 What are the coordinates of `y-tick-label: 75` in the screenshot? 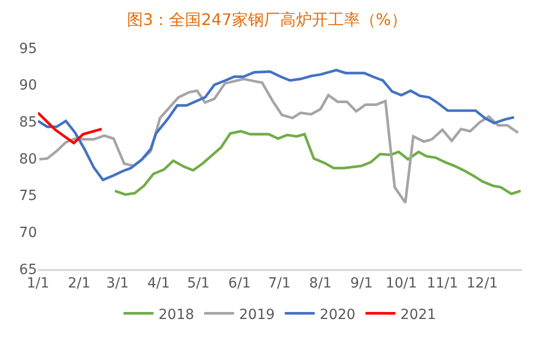 It's located at (28, 196).